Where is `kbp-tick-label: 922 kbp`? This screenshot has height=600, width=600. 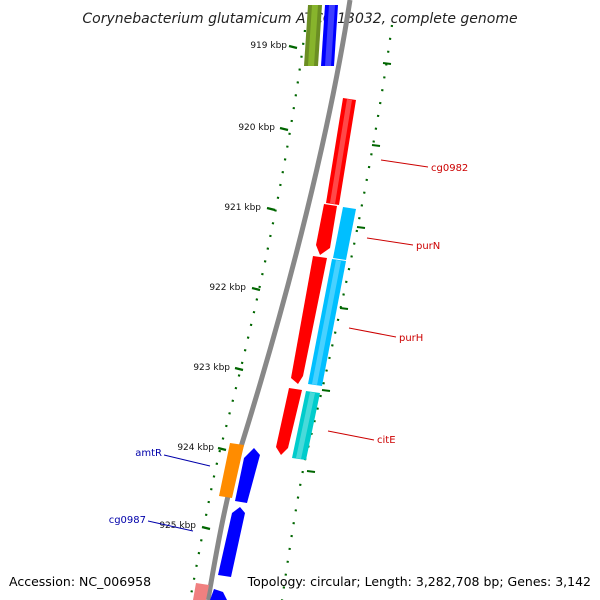 kbp-tick-label: 922 kbp is located at coordinates (227, 288).